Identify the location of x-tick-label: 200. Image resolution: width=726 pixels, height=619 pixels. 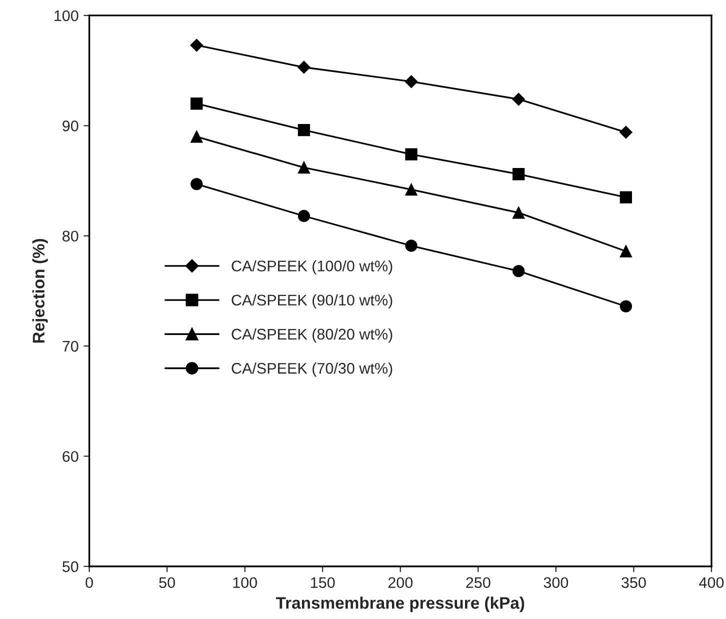
(400, 582).